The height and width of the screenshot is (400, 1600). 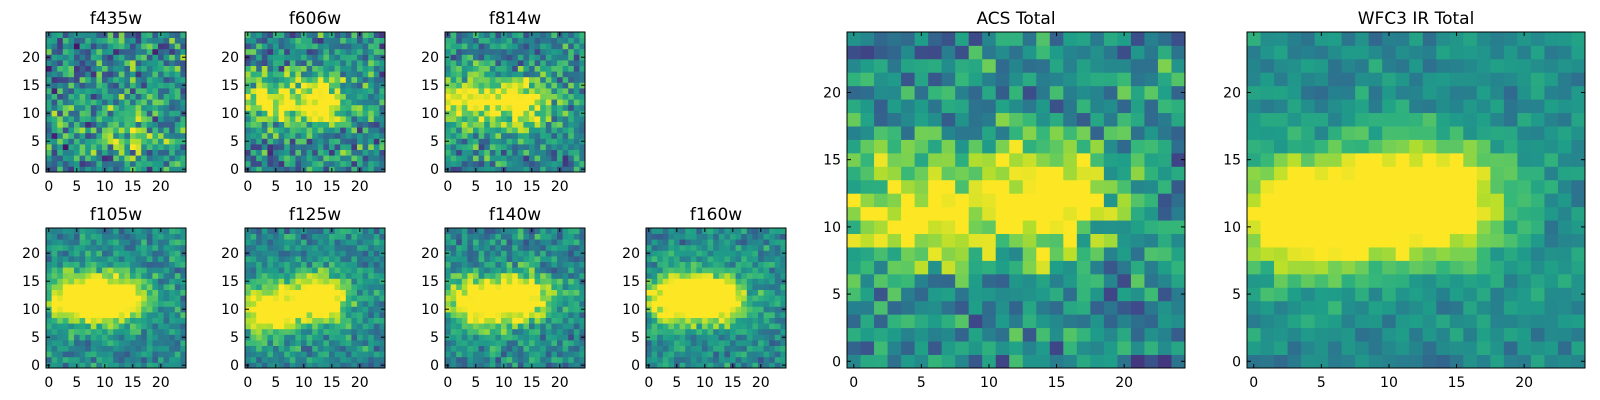 What do you see at coordinates (447, 187) in the screenshot?
I see `x-tick-label: 0` at bounding box center [447, 187].